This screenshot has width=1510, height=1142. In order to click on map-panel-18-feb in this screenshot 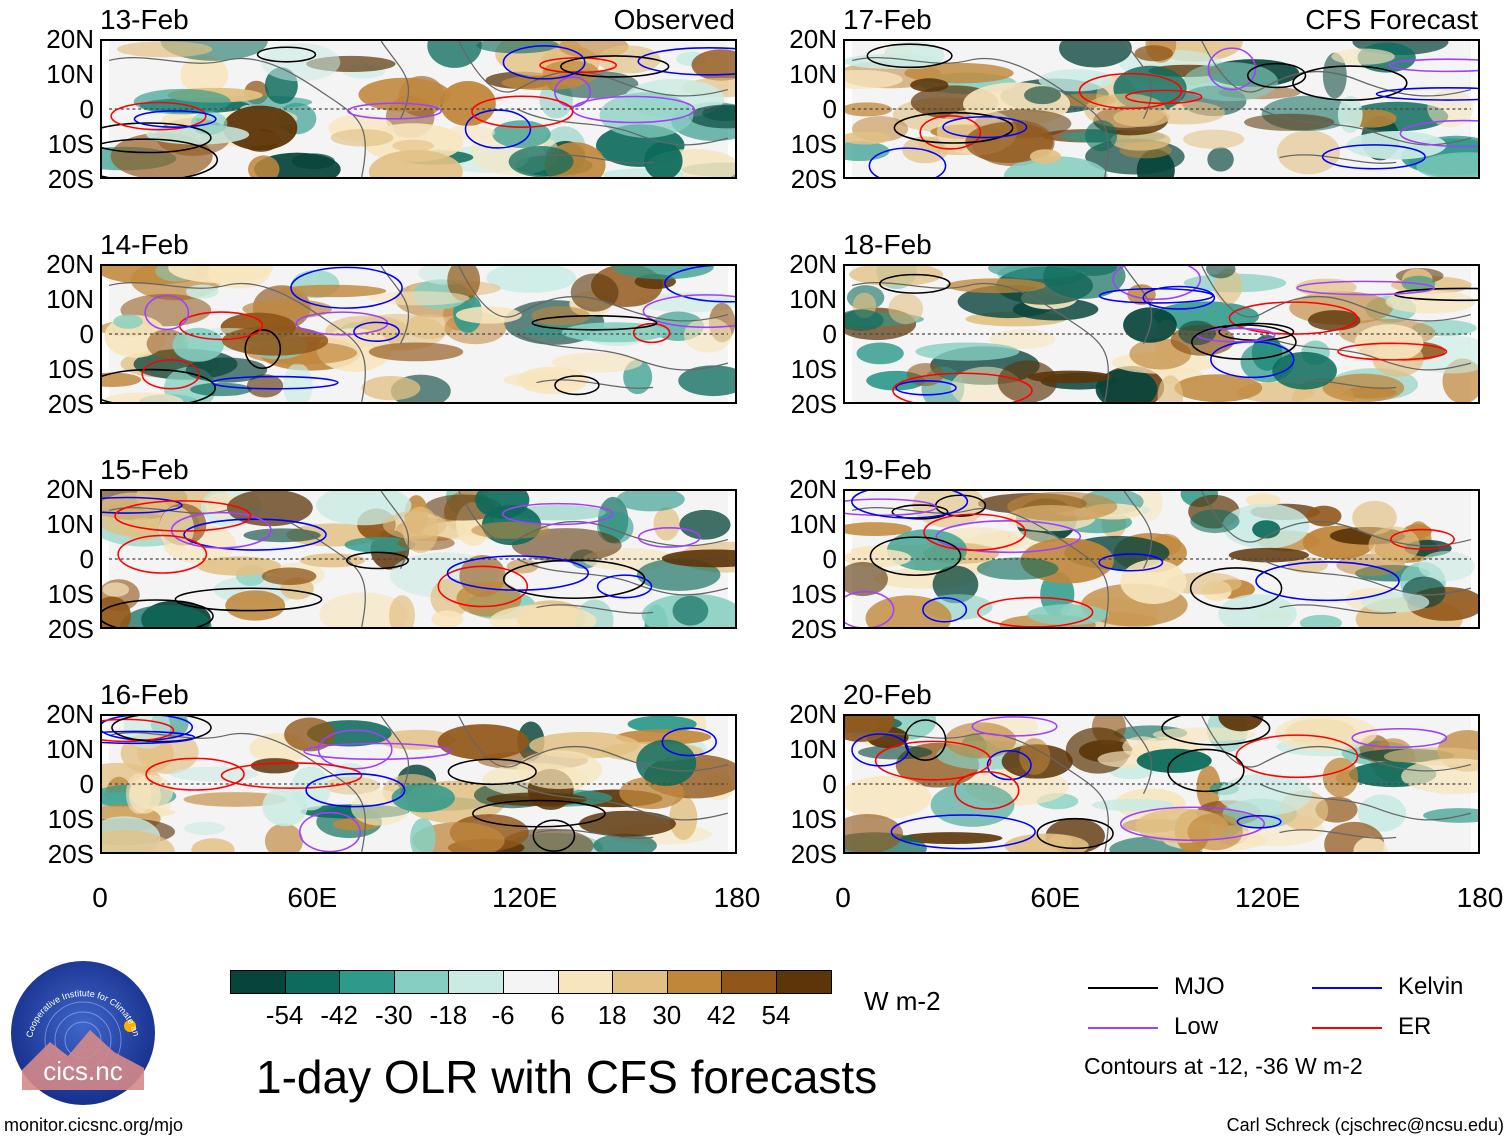, I will do `click(1161, 334)`.